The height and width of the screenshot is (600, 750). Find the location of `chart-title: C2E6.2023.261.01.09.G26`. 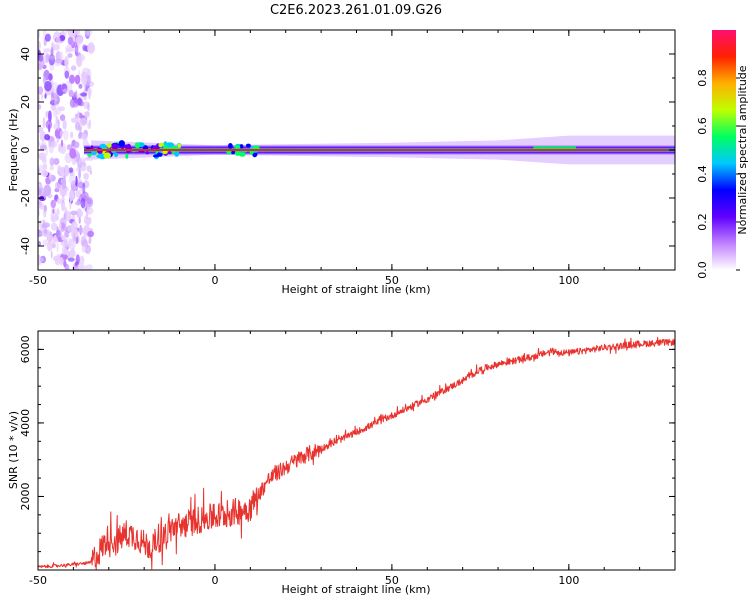

chart-title: C2E6.2023.261.01.09.G26 is located at coordinates (356, 10).